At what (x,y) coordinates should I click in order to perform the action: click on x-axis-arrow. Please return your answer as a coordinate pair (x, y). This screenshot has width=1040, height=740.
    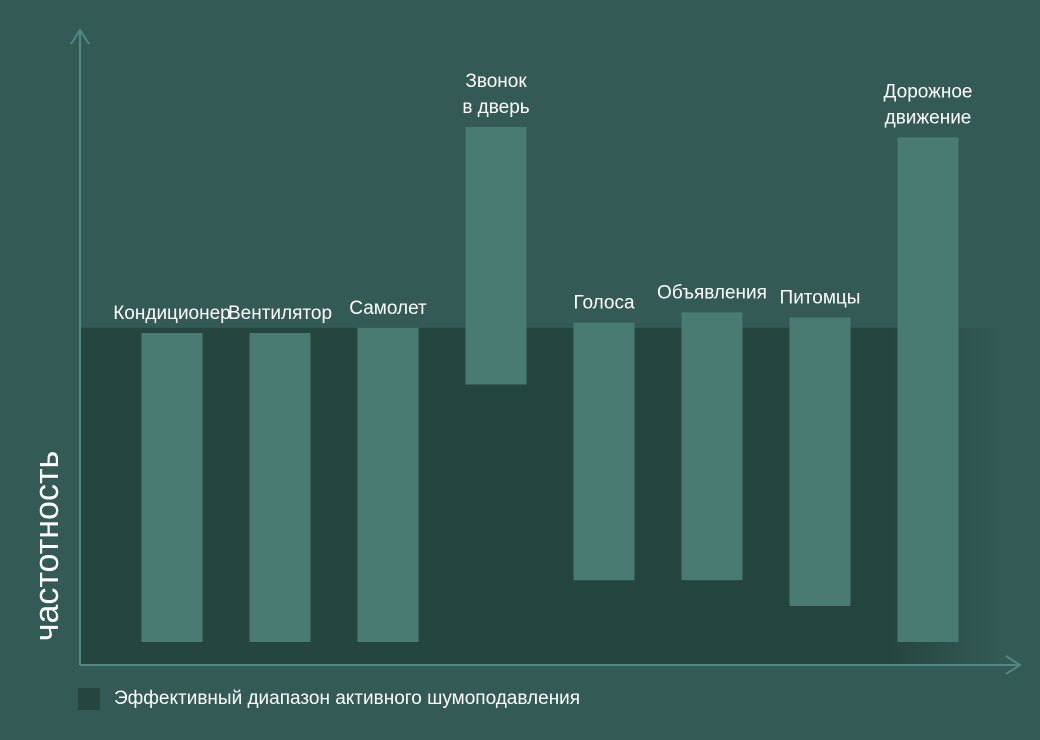
    Looking at the image, I should click on (1013, 665).